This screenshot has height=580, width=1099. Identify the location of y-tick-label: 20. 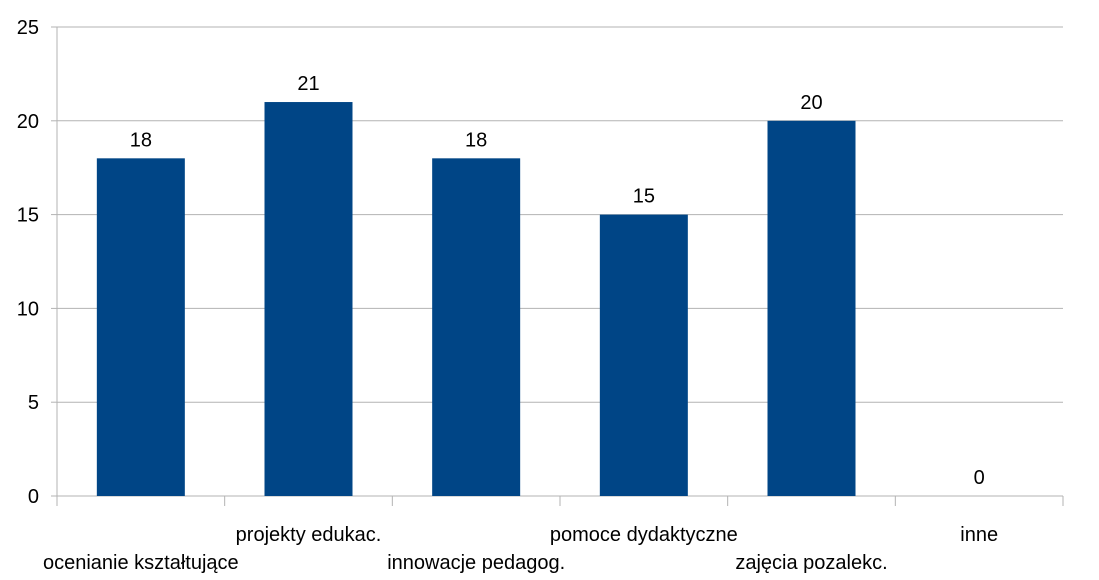
(28, 122).